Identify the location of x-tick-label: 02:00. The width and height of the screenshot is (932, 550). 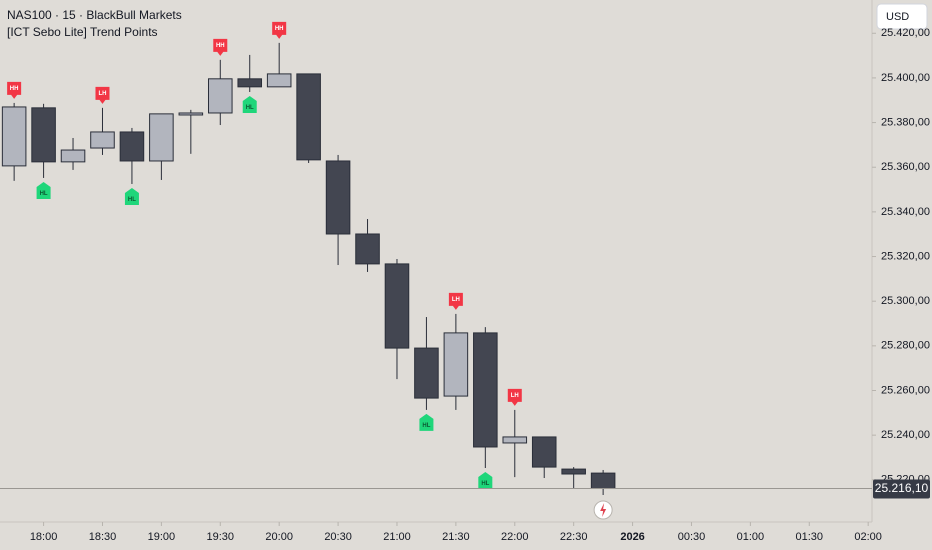
(868, 537).